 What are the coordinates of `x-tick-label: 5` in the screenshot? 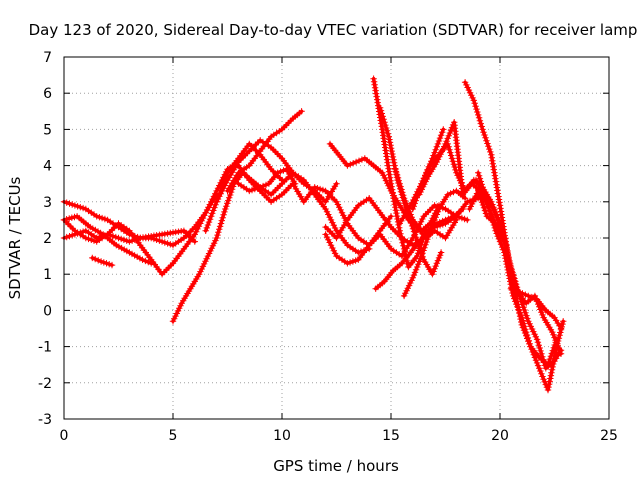 It's located at (173, 436).